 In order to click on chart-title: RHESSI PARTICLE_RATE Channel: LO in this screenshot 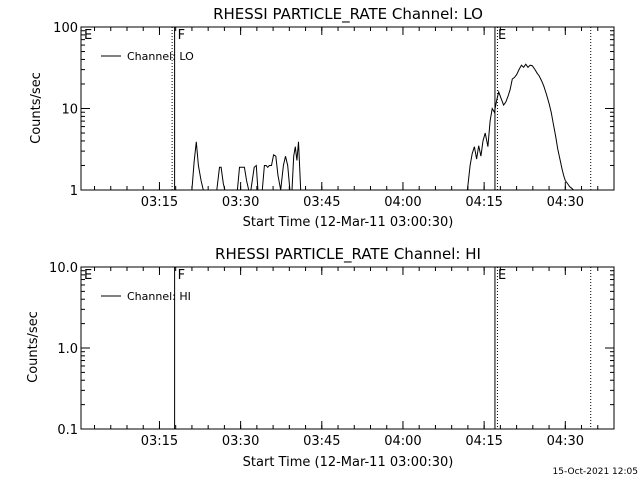, I will do `click(348, 14)`.